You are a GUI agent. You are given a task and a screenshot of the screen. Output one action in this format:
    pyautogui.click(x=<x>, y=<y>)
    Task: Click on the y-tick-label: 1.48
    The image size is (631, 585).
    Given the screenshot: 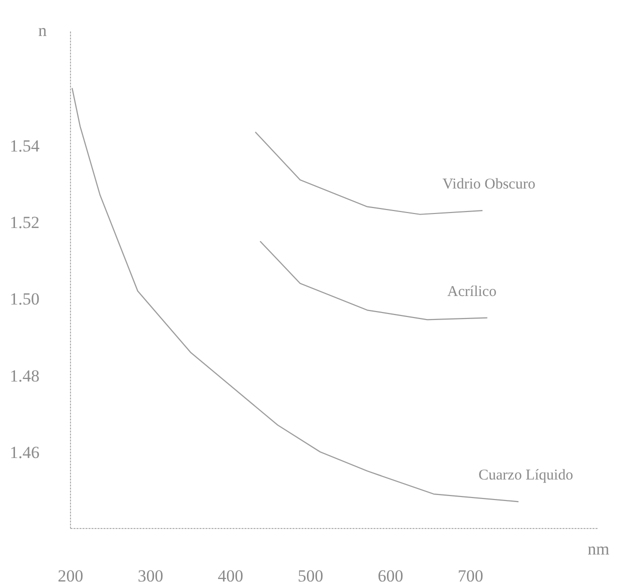 What is the action you would take?
    pyautogui.click(x=25, y=376)
    